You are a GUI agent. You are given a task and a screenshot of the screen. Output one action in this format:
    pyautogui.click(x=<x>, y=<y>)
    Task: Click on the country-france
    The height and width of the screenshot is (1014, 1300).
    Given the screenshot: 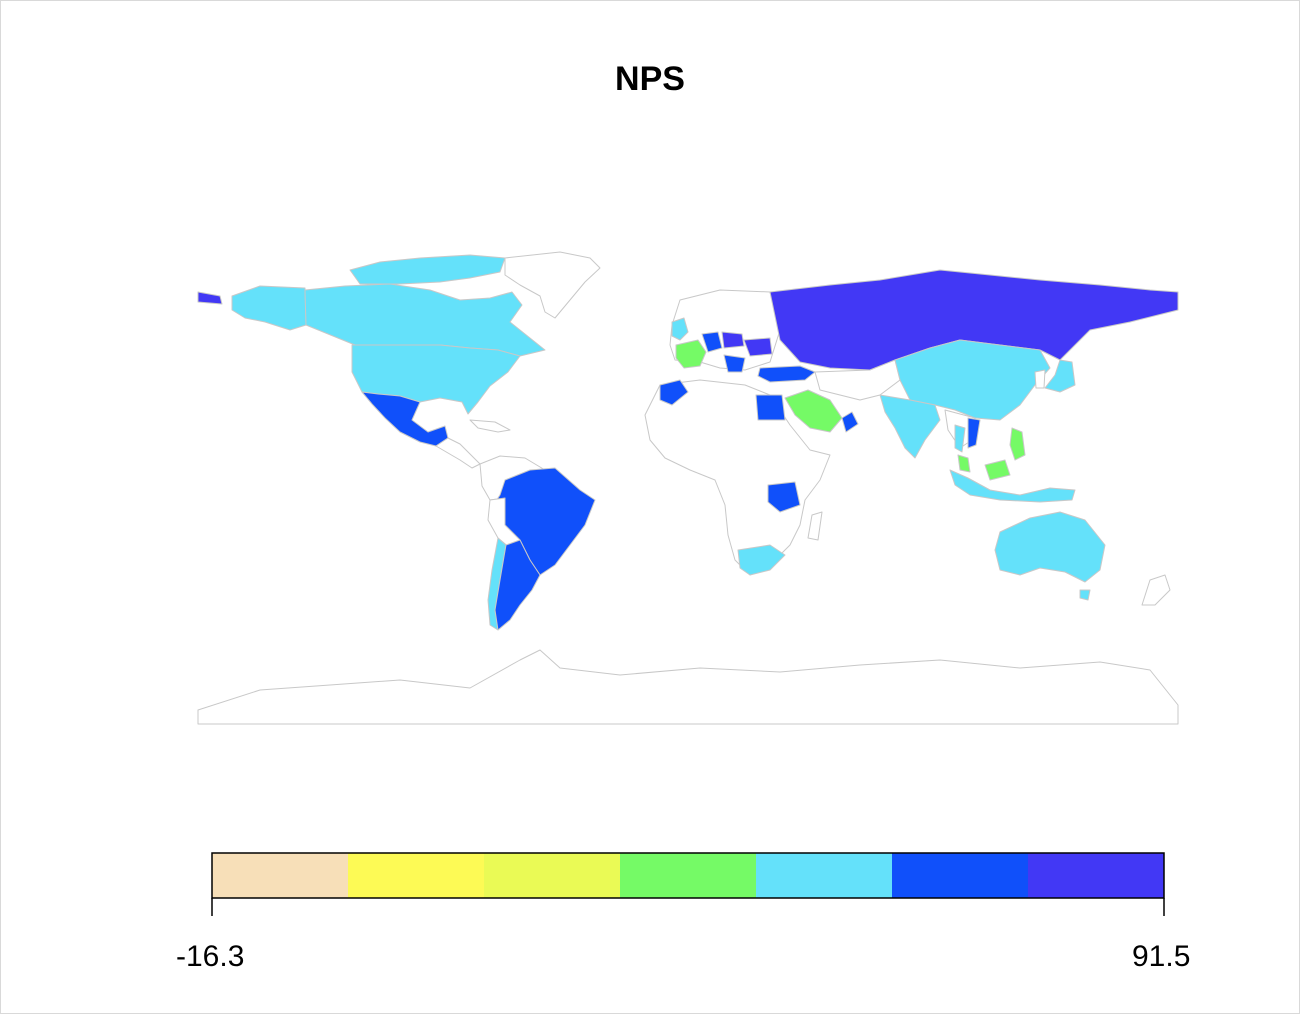 What is the action you would take?
    pyautogui.click(x=691, y=354)
    